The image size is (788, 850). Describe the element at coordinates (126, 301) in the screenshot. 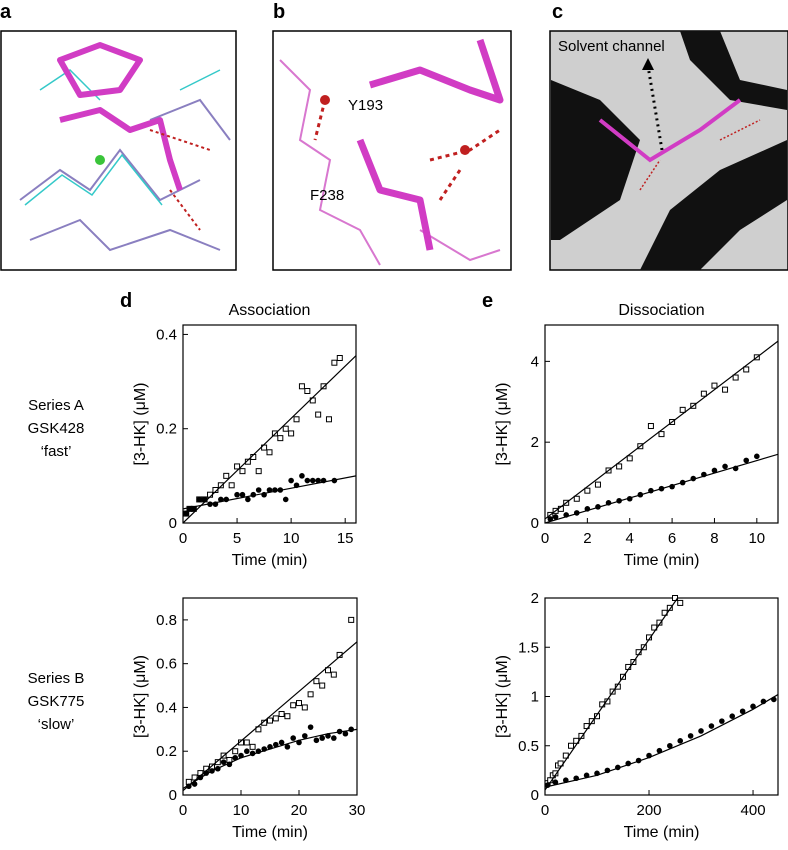

I see `panel-label: d` at that location.